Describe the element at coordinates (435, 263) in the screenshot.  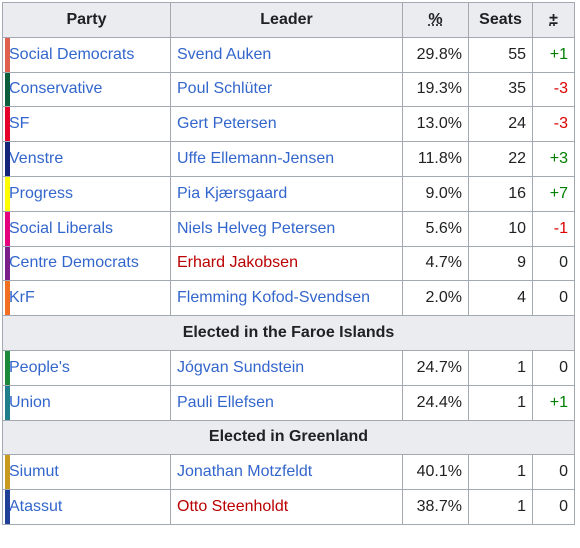
I see `vote-percent: 4.7%` at that location.